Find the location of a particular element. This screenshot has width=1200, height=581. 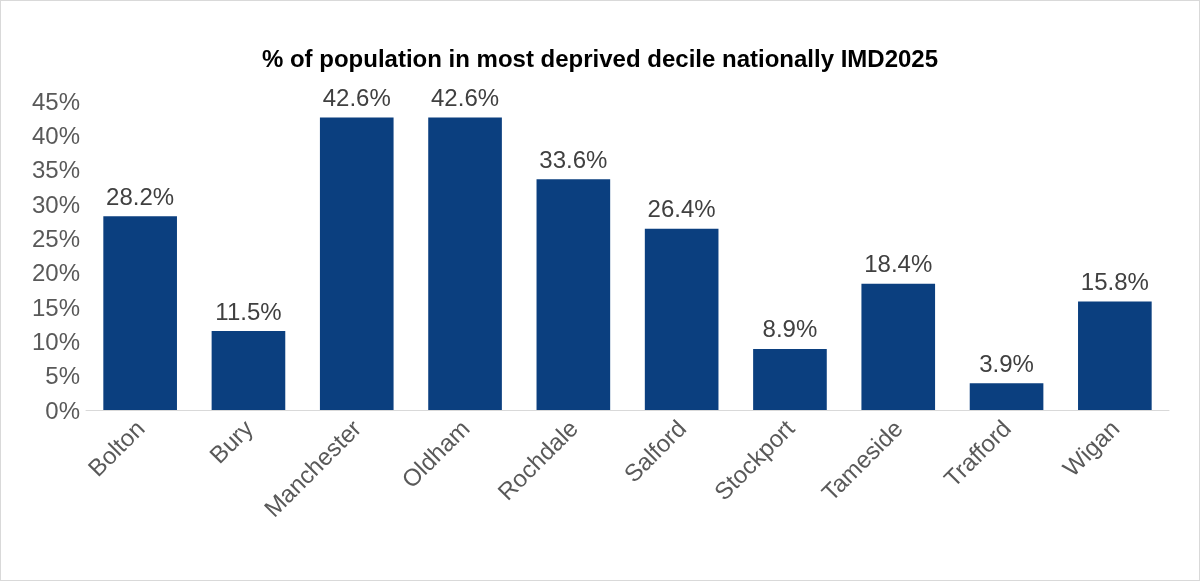

data-label: 33.6% is located at coordinates (573, 159).